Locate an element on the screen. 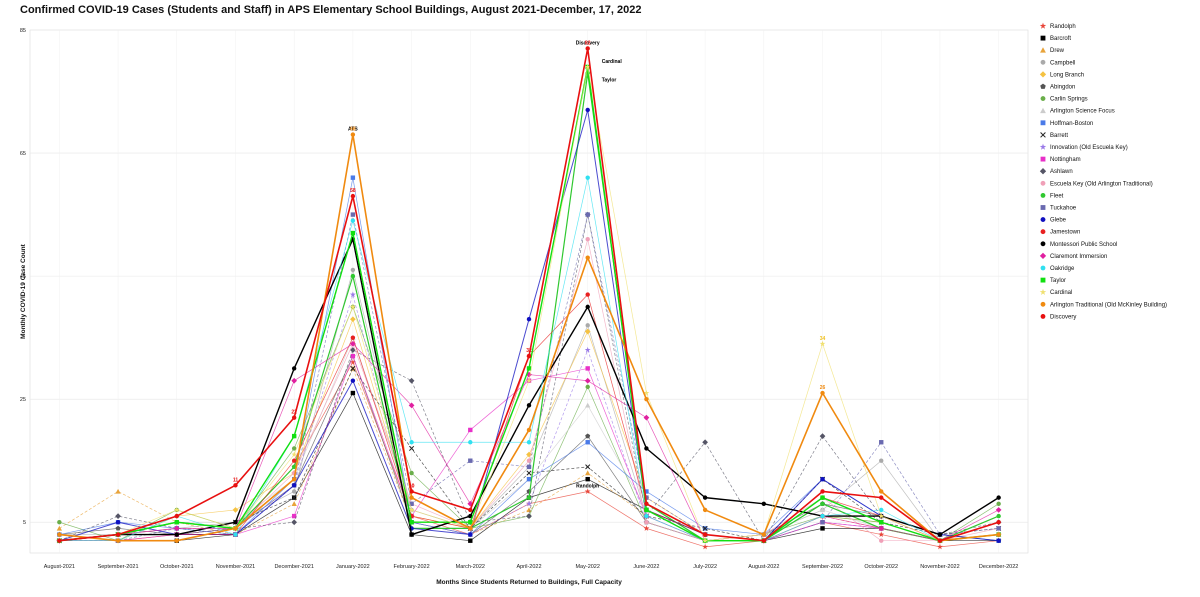 Image resolution: width=1200 pixels, height=597 pixels. data-label: 82 is located at coordinates (588, 43).